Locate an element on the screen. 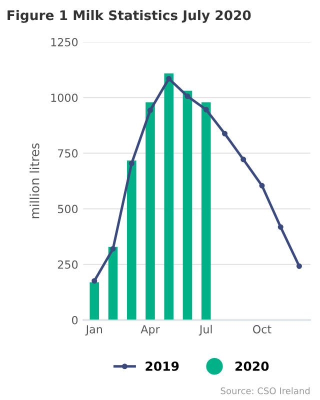 The height and width of the screenshot is (400, 320). source-note: Source: CSO Ireland is located at coordinates (265, 390).